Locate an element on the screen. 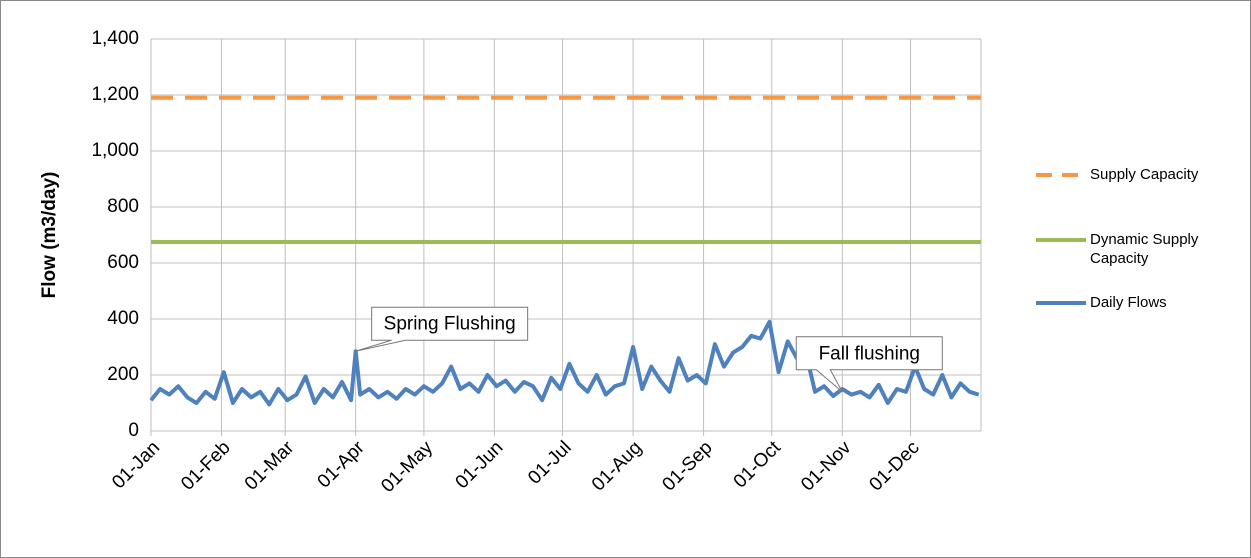 The width and height of the screenshot is (1251, 558). y-tick-label: 1,200 is located at coordinates (115, 94).